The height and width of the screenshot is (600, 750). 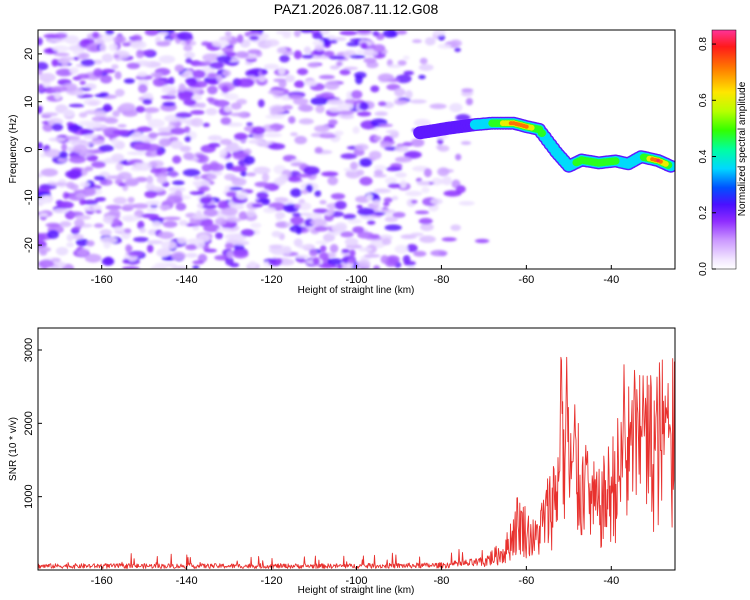 What do you see at coordinates (356, 9) in the screenshot?
I see `figure-title: PAZ1.2026.087.11.12.G08` at bounding box center [356, 9].